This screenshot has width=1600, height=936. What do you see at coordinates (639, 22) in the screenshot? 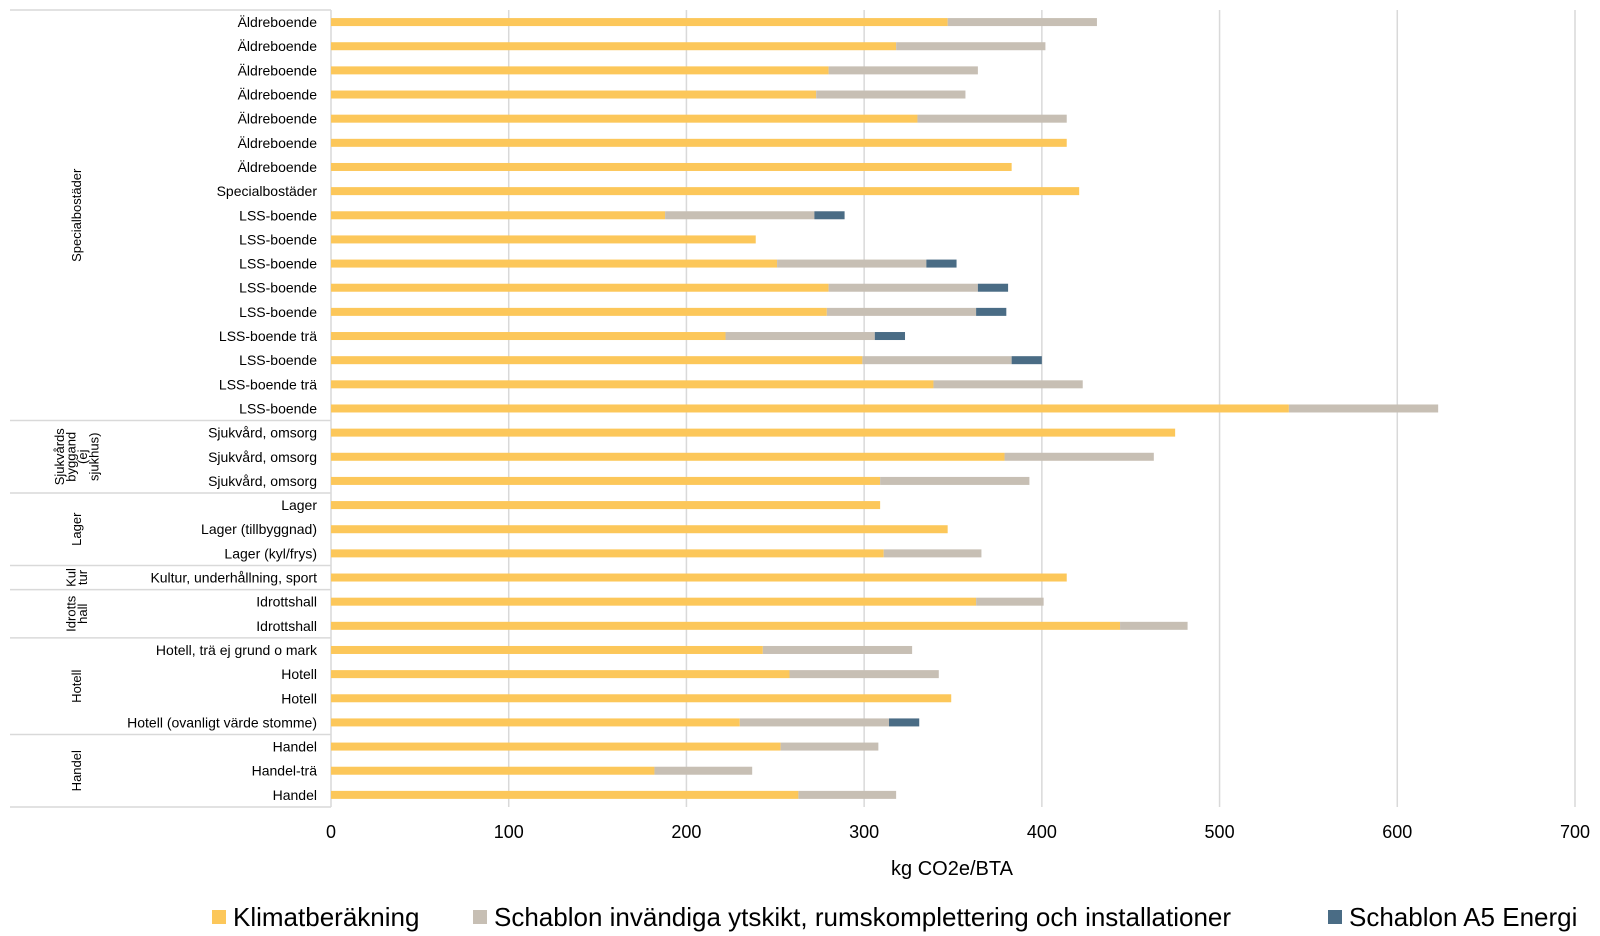
I see `bar-segment-s0-r0` at bounding box center [639, 22].